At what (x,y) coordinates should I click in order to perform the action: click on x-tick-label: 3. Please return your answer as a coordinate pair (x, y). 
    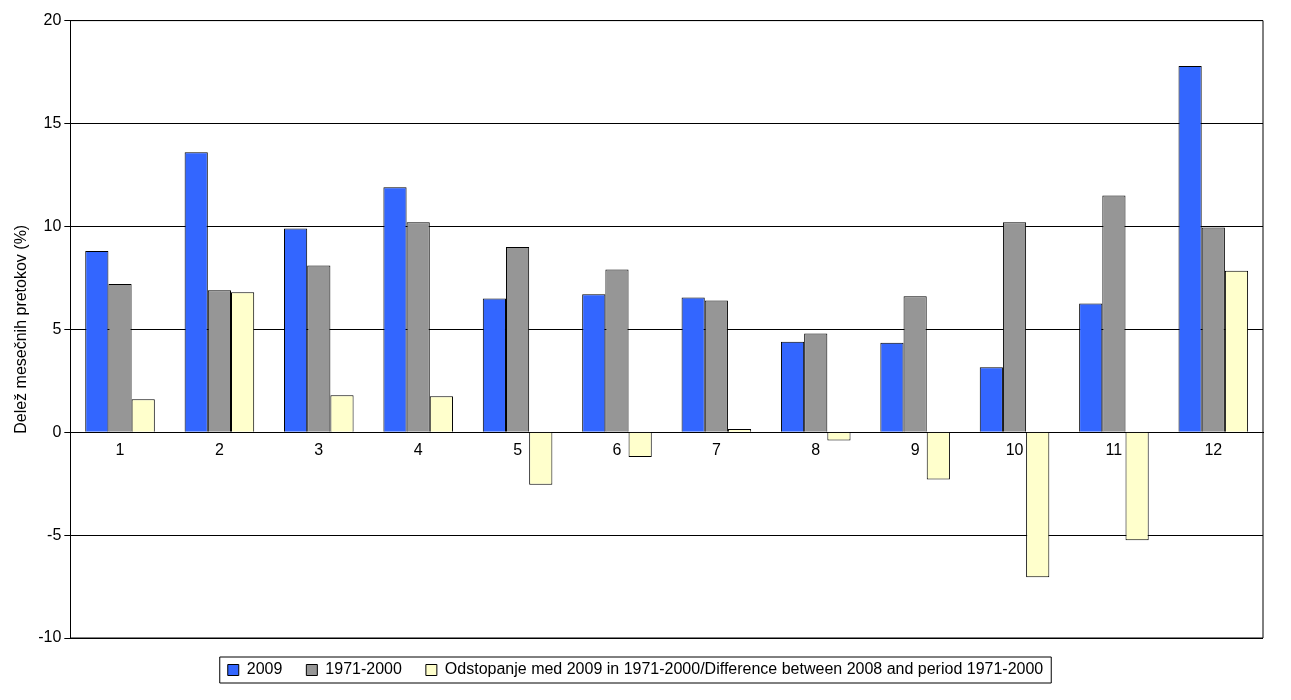
    Looking at the image, I should click on (319, 449).